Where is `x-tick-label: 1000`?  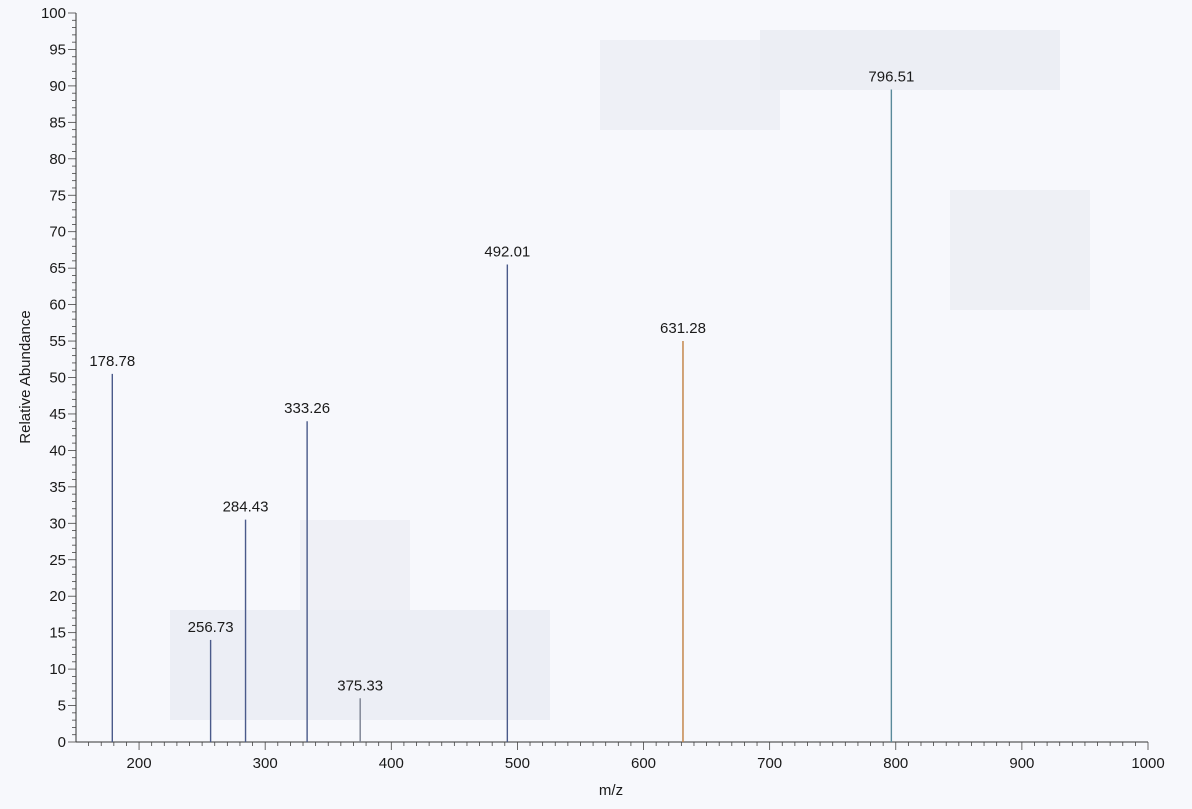 x-tick-label: 1000 is located at coordinates (1147, 763).